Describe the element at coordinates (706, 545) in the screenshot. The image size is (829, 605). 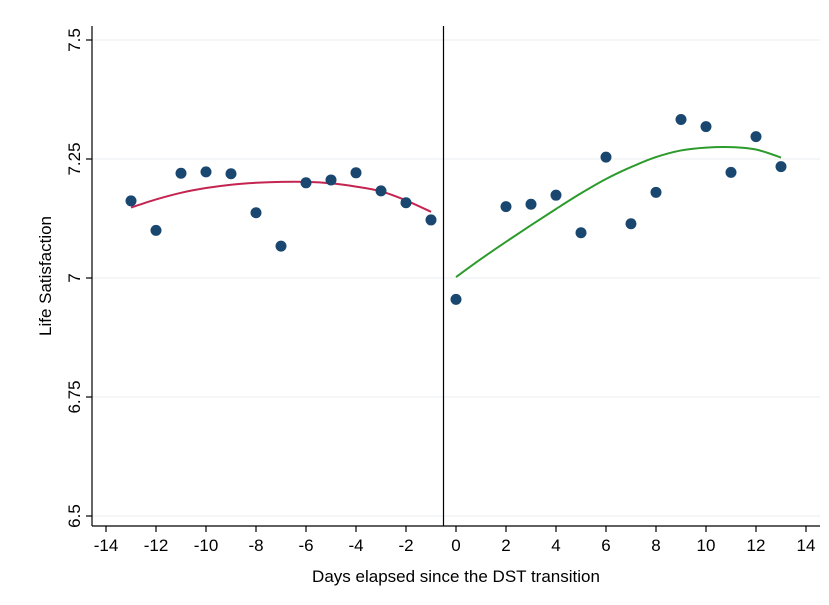
I see `x-tick-label: 10` at that location.